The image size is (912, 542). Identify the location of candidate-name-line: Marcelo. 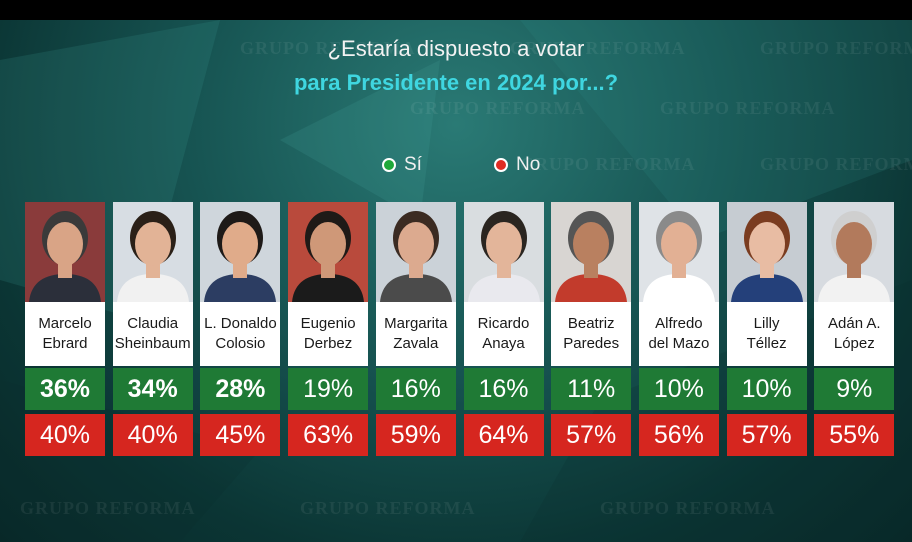
(65, 323).